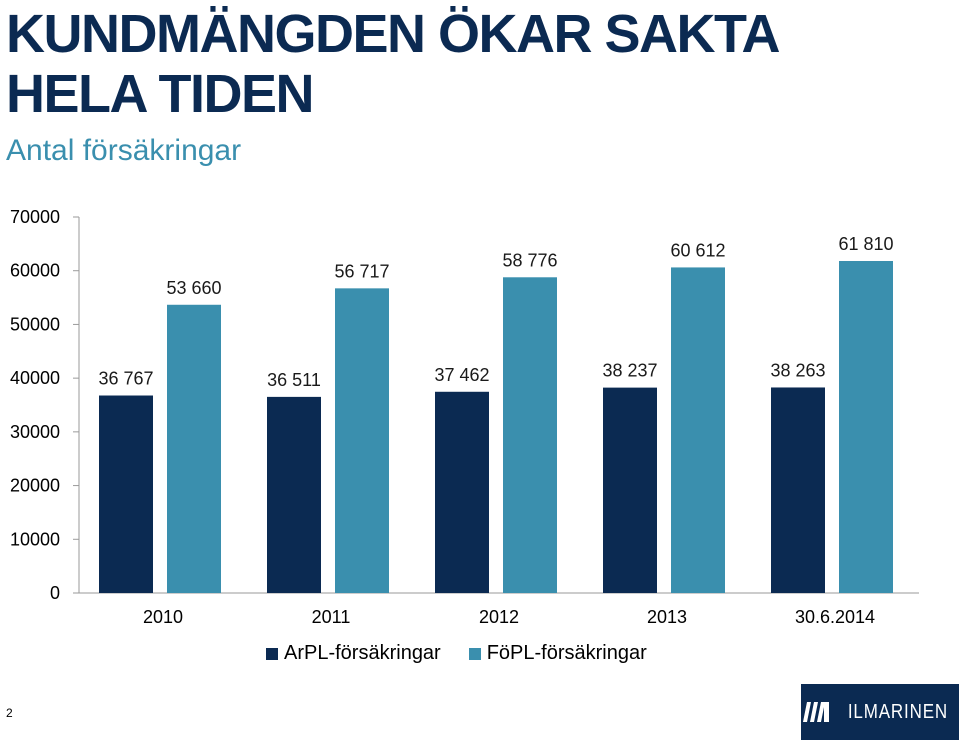 This screenshot has height=740, width=960. I want to click on legend-swatch-arpl, so click(272, 653).